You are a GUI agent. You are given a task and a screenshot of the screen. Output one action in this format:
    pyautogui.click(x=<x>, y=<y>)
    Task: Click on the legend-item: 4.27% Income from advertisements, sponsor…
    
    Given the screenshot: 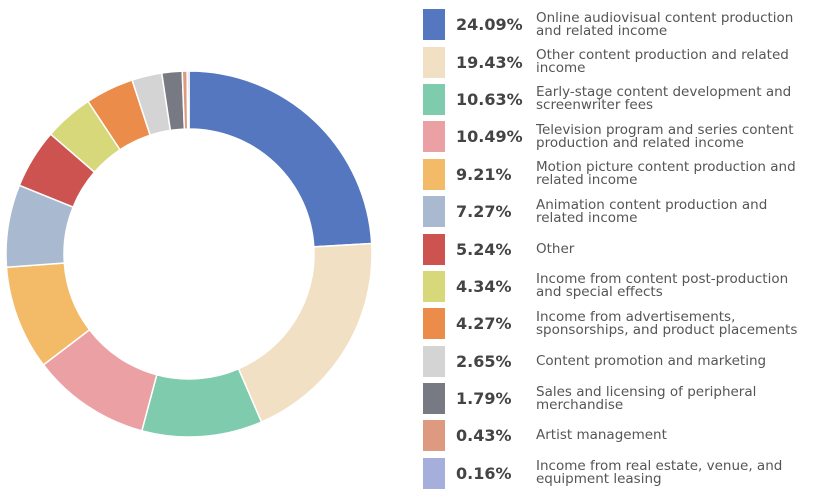 What is the action you would take?
    pyautogui.click(x=618, y=323)
    